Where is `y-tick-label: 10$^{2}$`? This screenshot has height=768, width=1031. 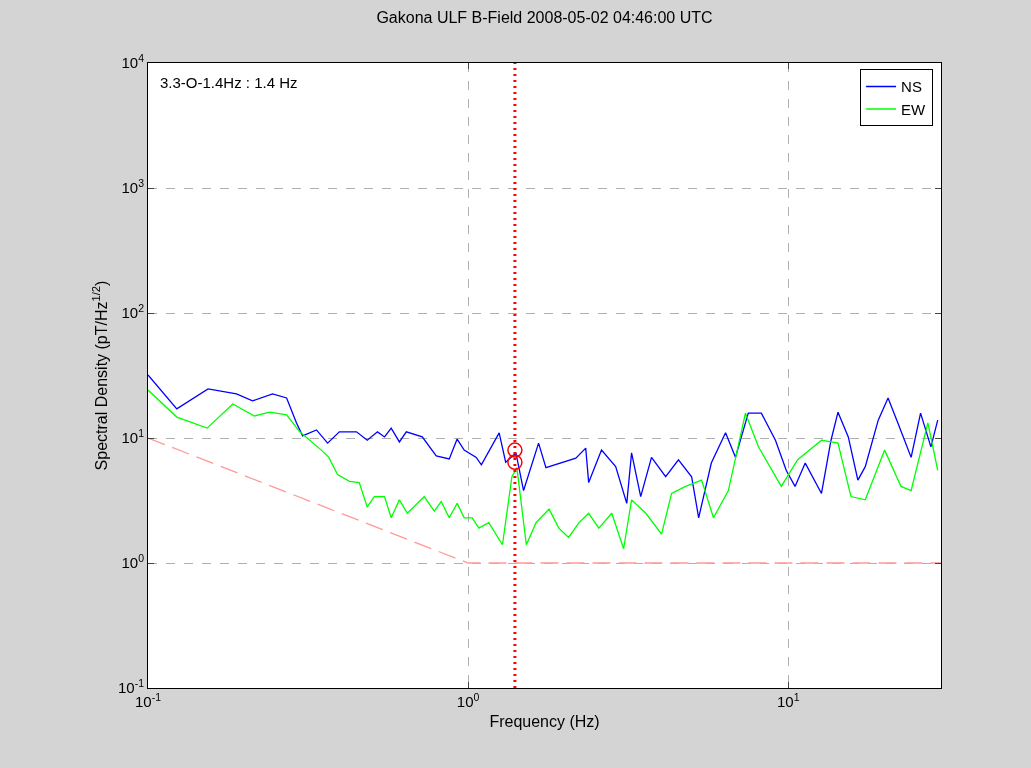 y-tick-label: 10$^{2}$ is located at coordinates (133, 311).